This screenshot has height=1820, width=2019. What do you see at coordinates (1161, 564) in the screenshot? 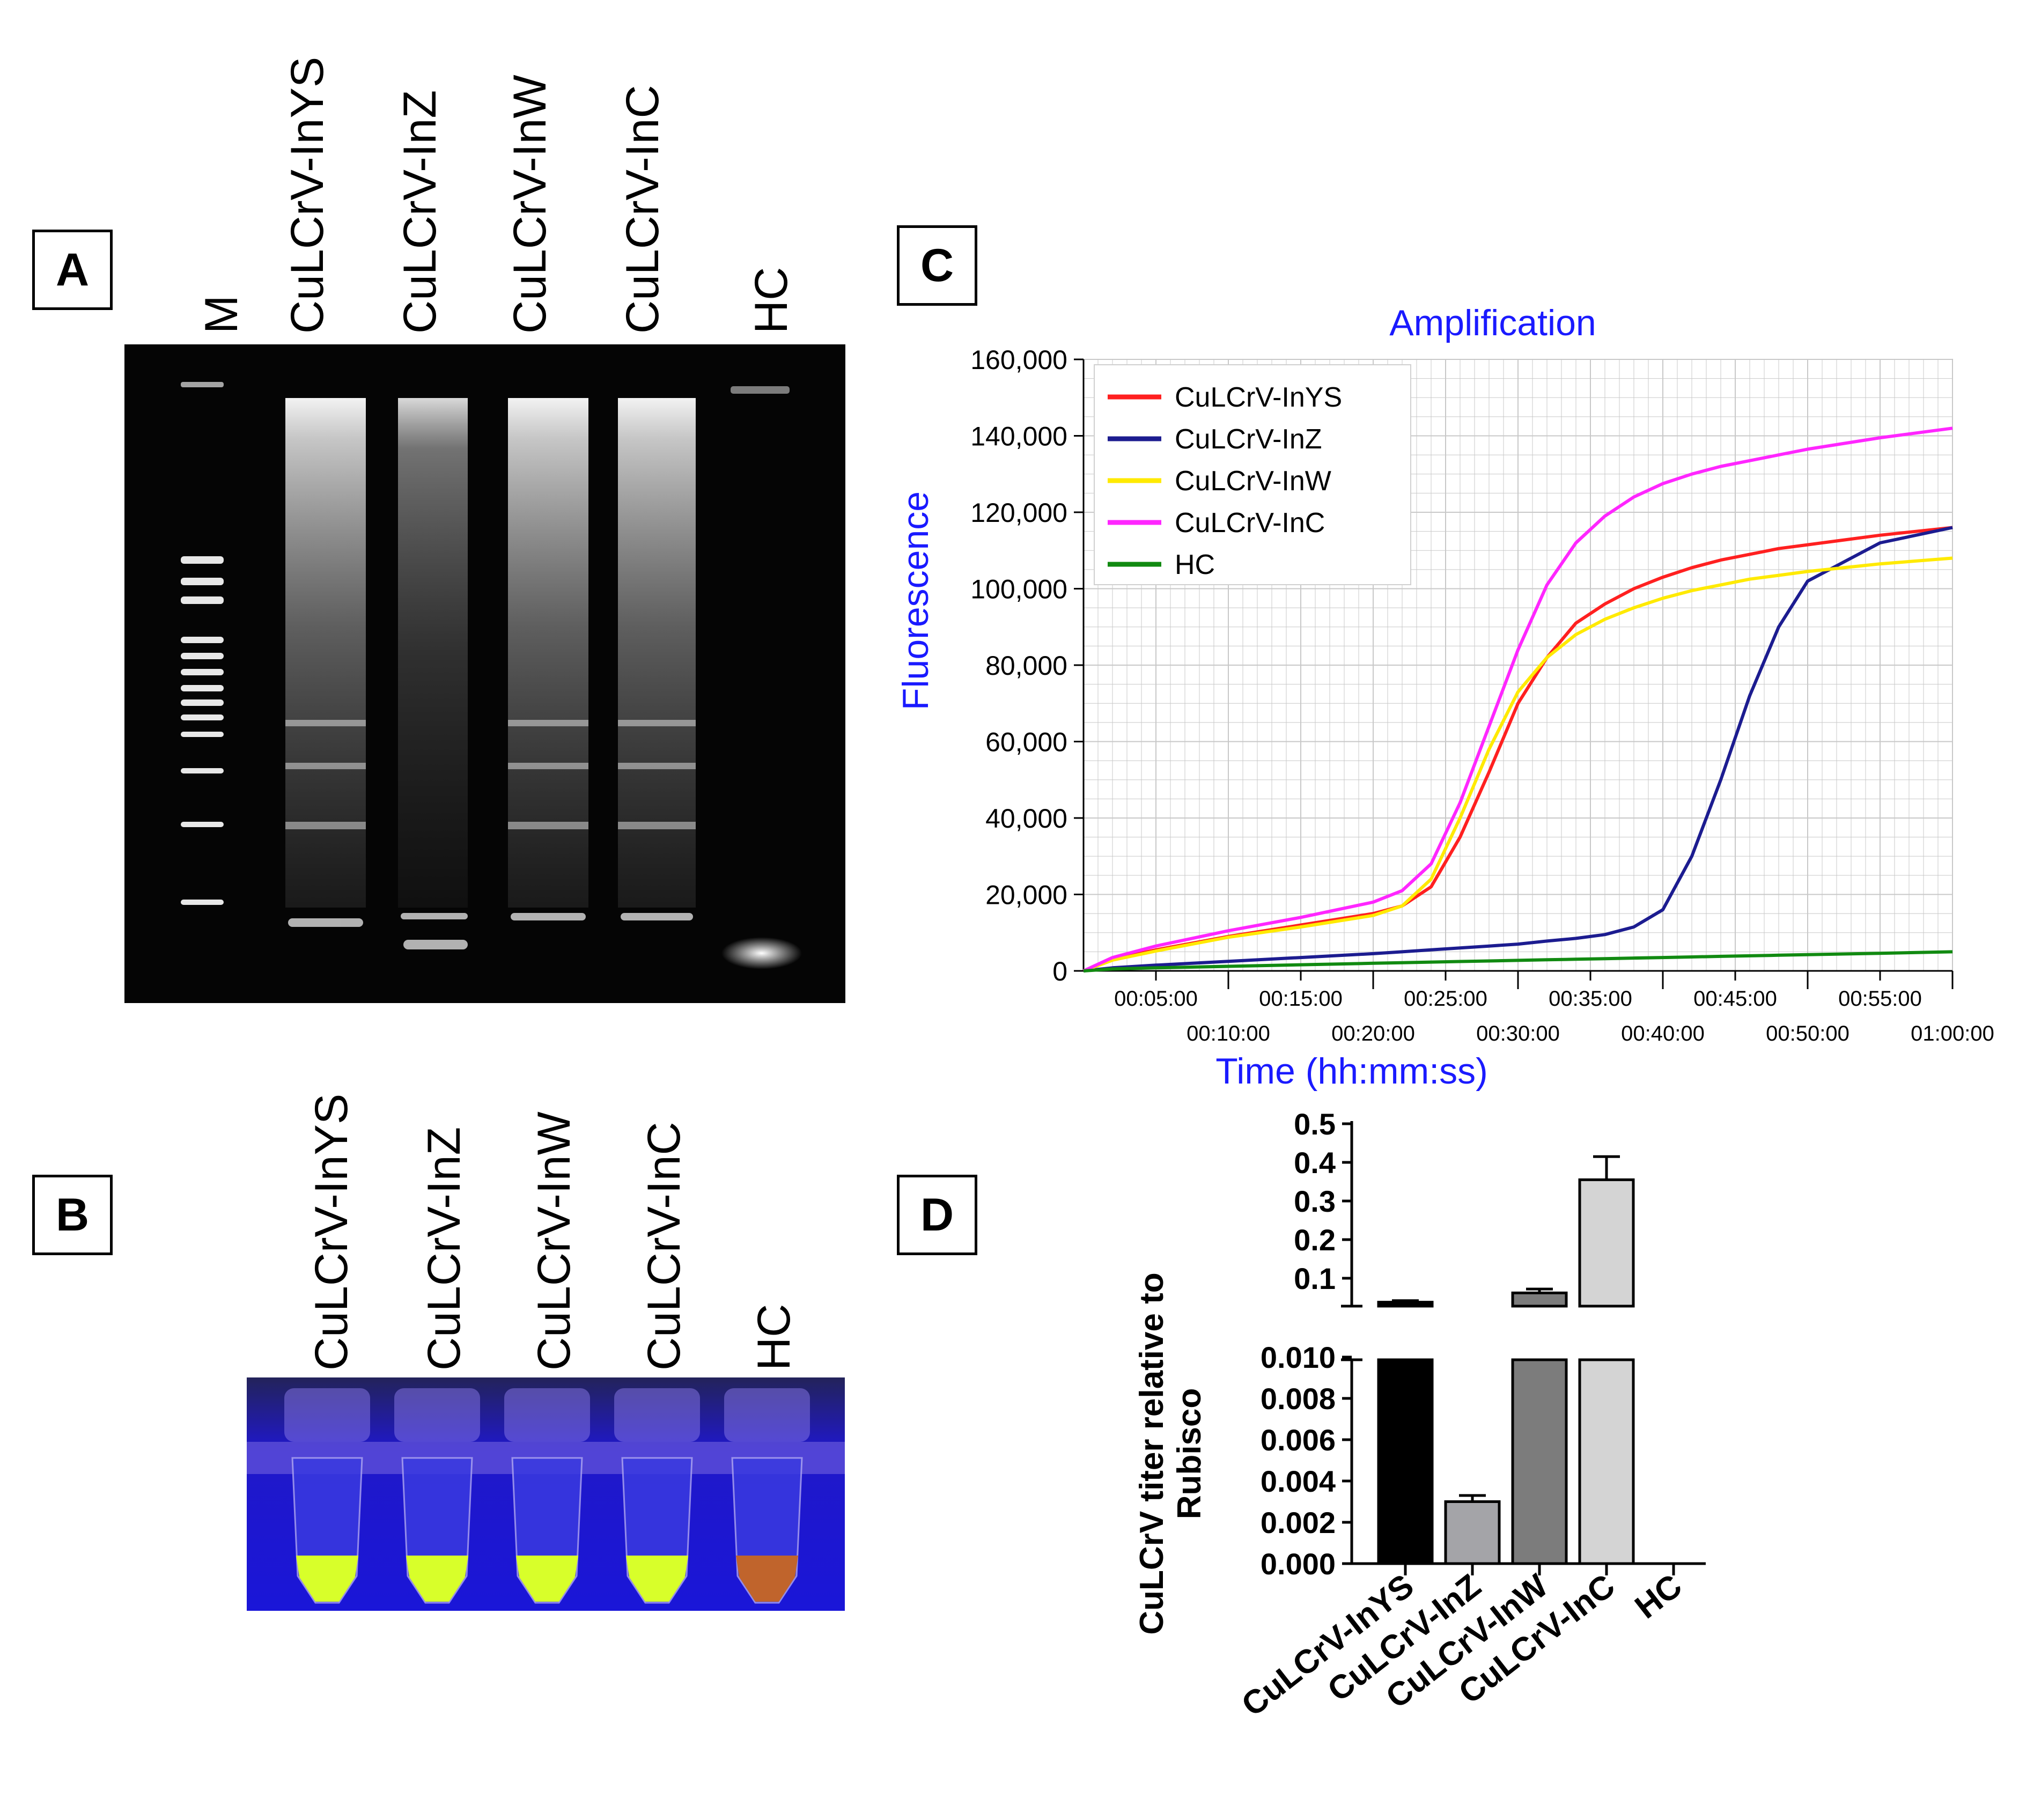
I see `legend-item-hc: HC` at bounding box center [1161, 564].